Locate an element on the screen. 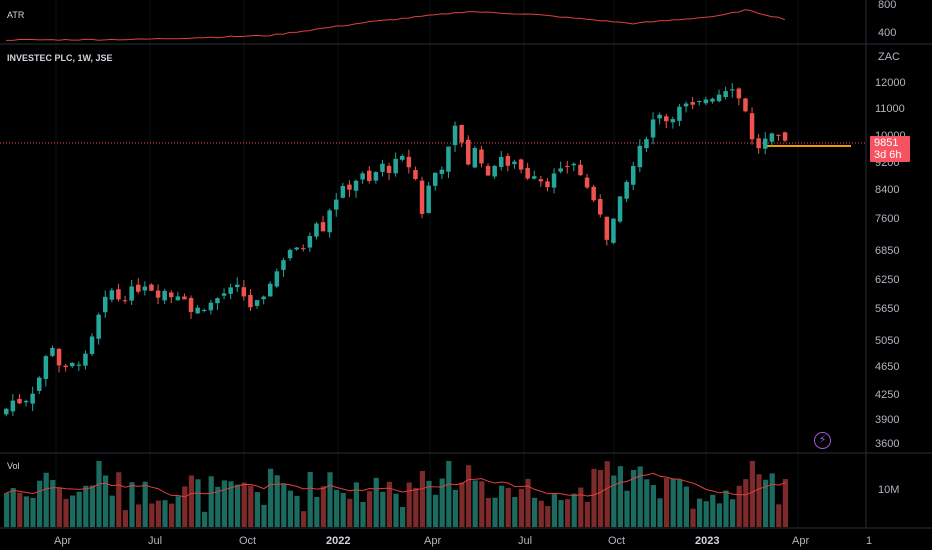 This screenshot has height=550, width=932. symbol-title: INVESTEC PLC, 1W, JSE is located at coordinates (60, 58).